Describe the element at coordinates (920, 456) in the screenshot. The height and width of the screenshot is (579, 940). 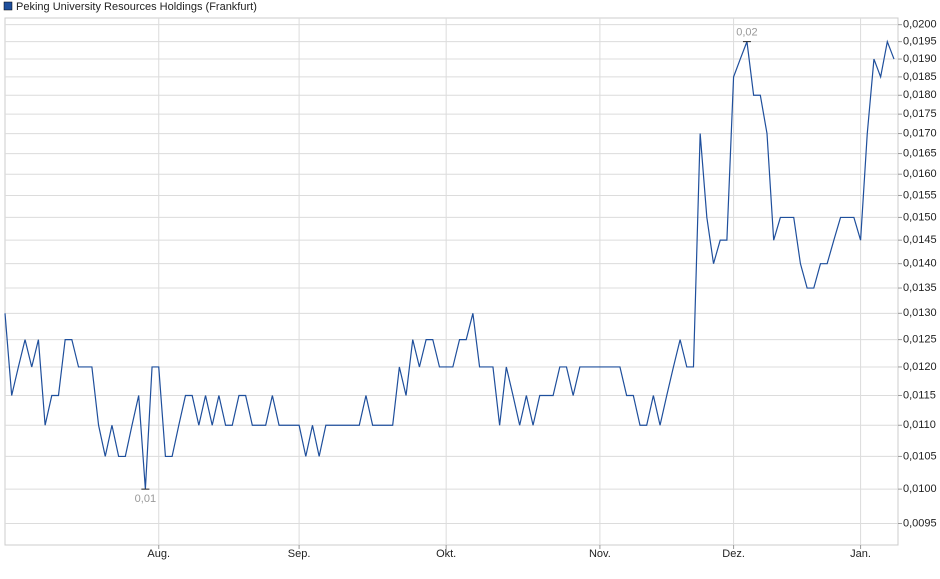
I see `y-tick-label: 0,0105` at that location.